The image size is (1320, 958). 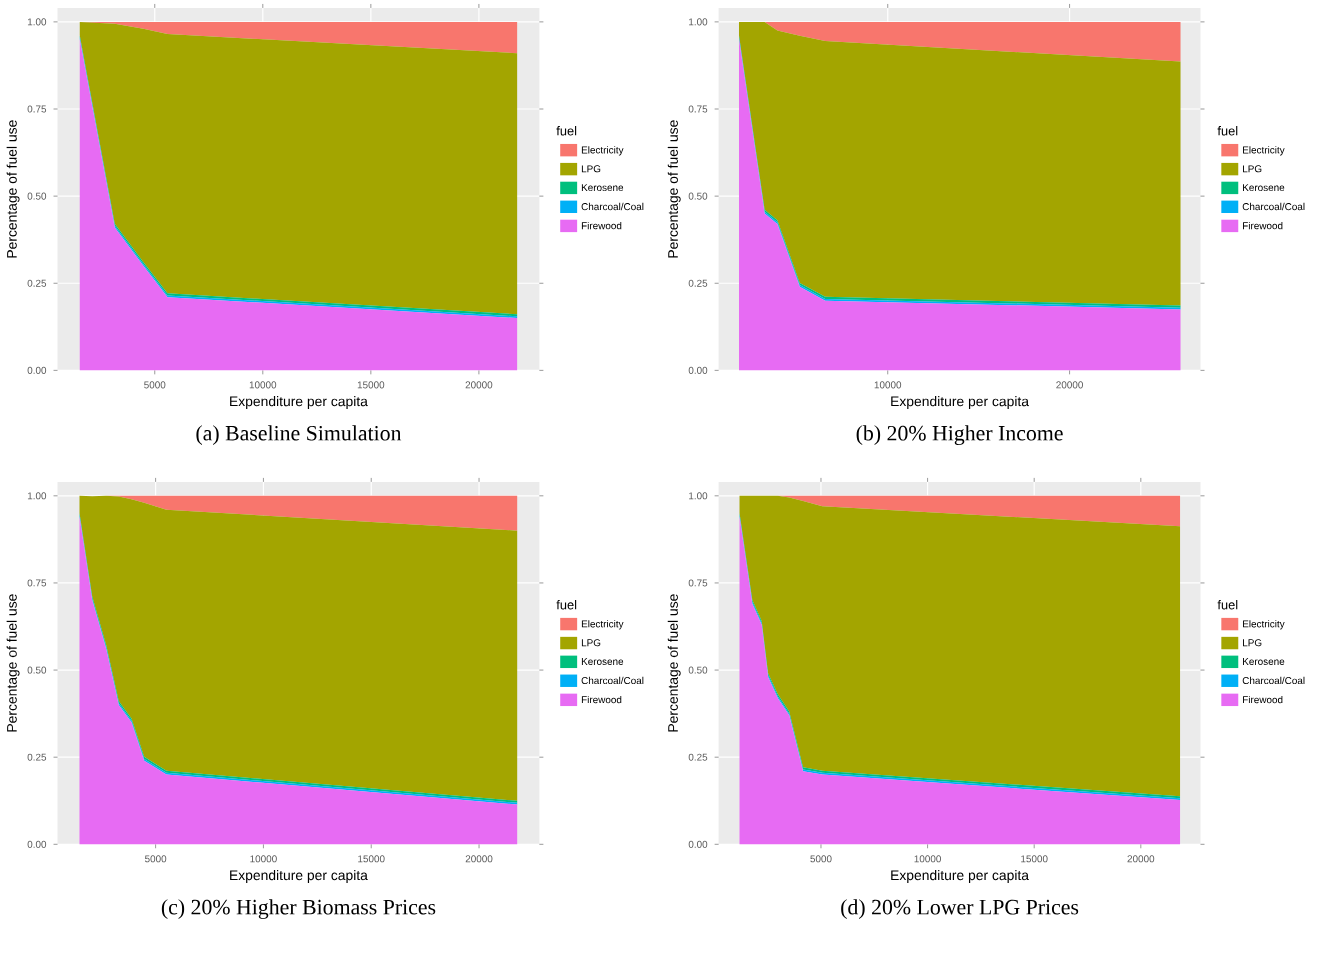 What do you see at coordinates (298, 909) in the screenshot?
I see `text: (c) 20% Higher Biomass Prices` at bounding box center [298, 909].